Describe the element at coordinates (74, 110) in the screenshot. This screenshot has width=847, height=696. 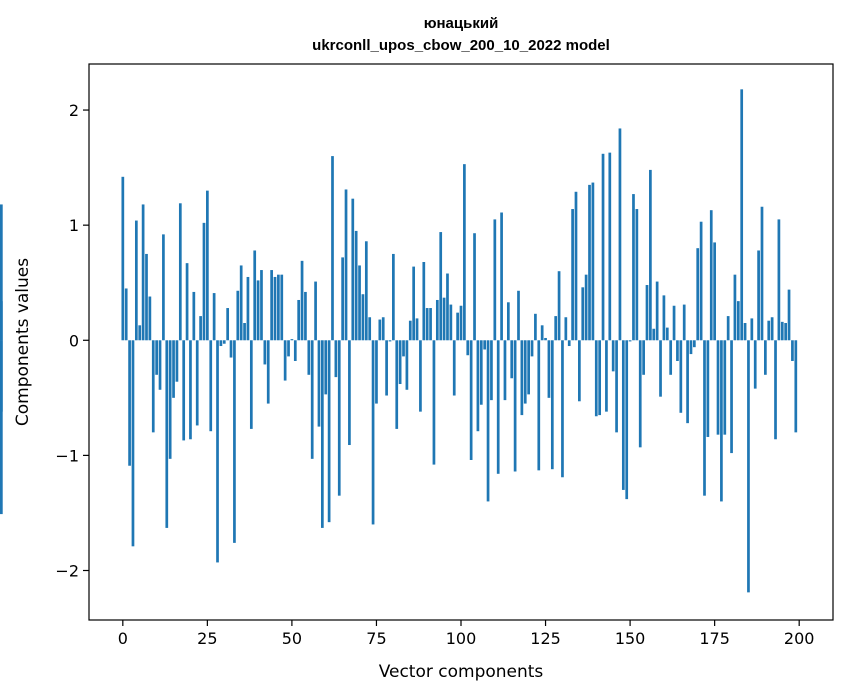
I see `y-tick-label: 2` at that location.